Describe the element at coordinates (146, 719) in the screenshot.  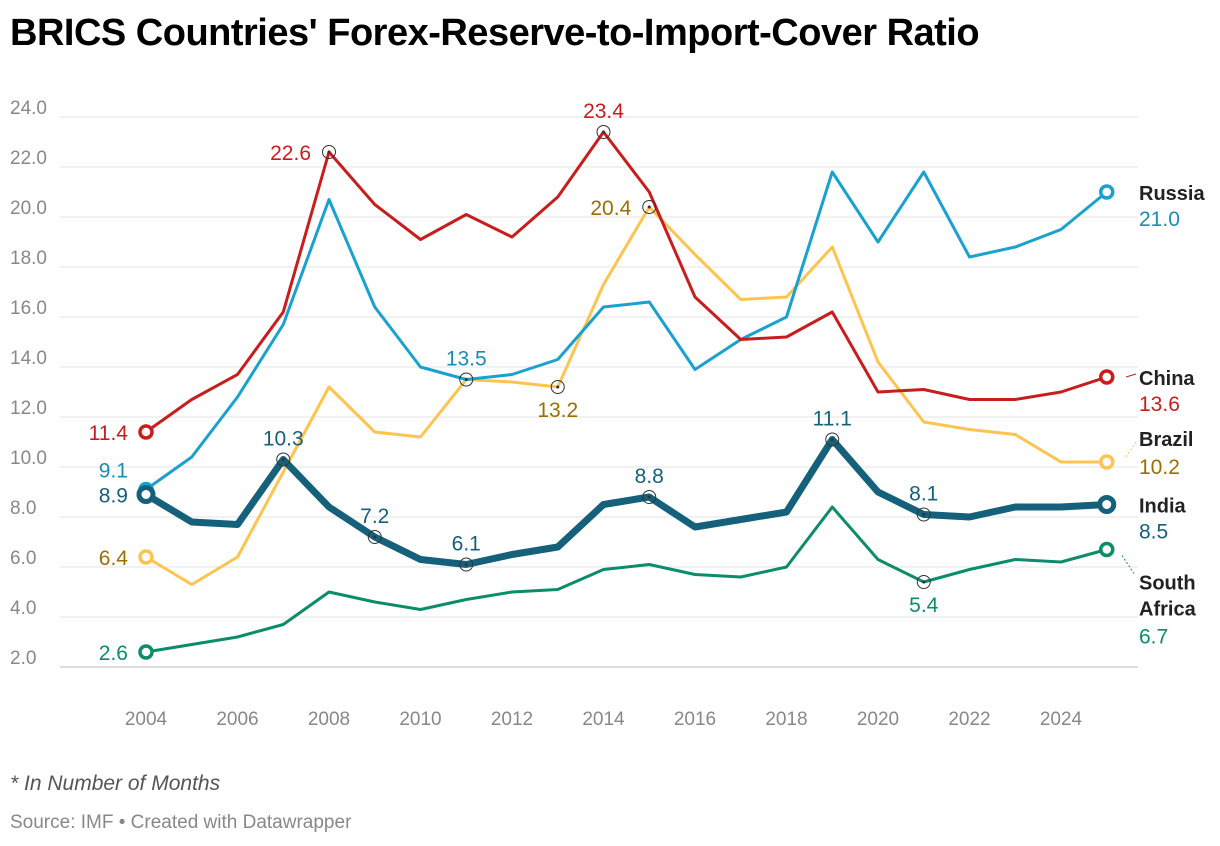
I see `x-tick-label: 2004` at that location.